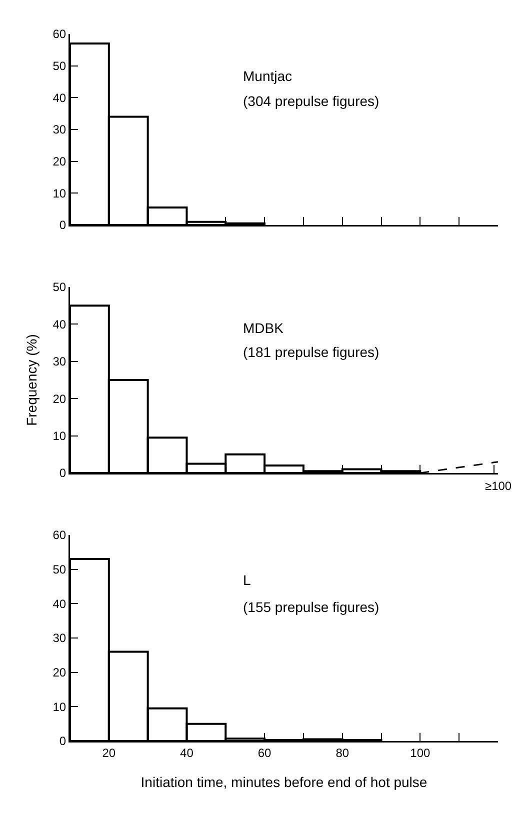 The image size is (518, 816). What do you see at coordinates (420, 753) in the screenshot?
I see `x-tick-label: 100` at bounding box center [420, 753].